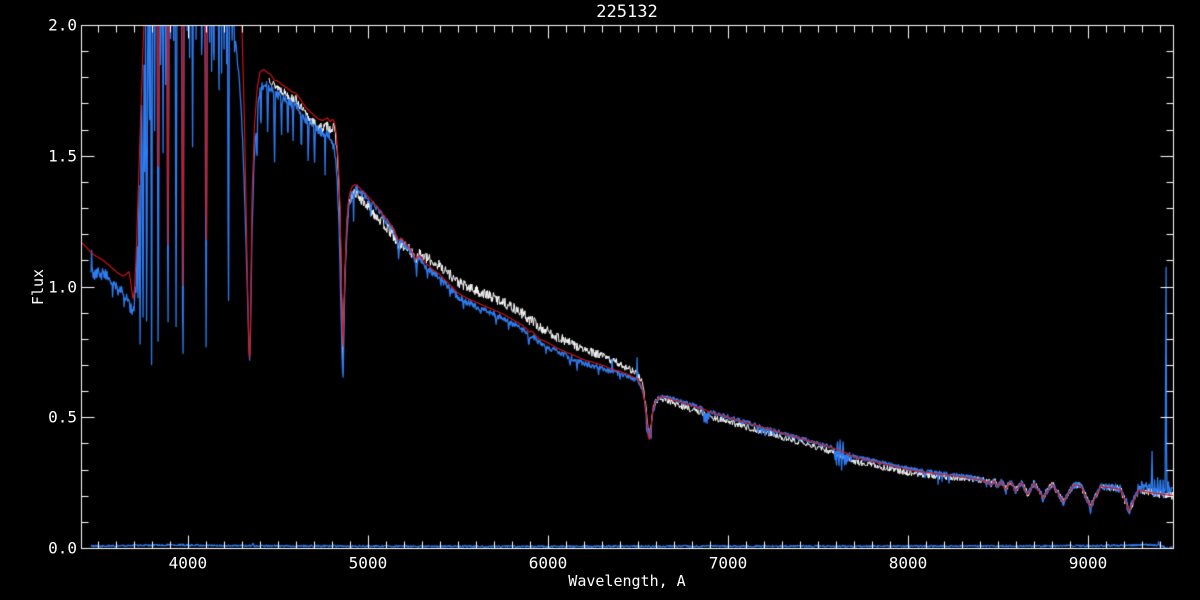 The width and height of the screenshot is (1200, 600). I want to click on x-tick-label: 7000, so click(728, 563).